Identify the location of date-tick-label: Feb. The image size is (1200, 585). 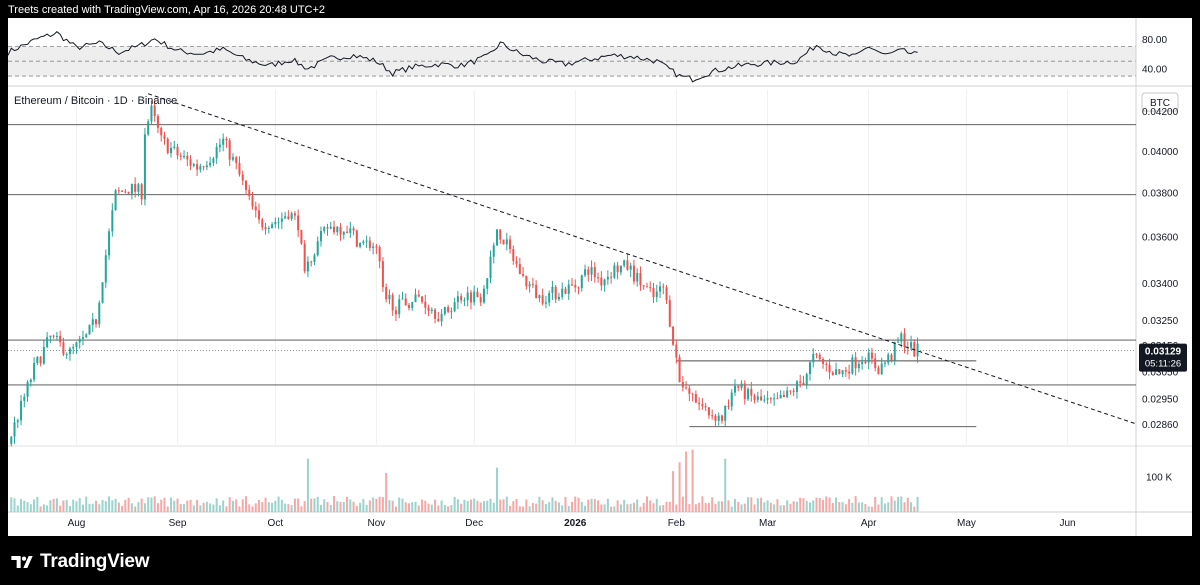
(677, 523).